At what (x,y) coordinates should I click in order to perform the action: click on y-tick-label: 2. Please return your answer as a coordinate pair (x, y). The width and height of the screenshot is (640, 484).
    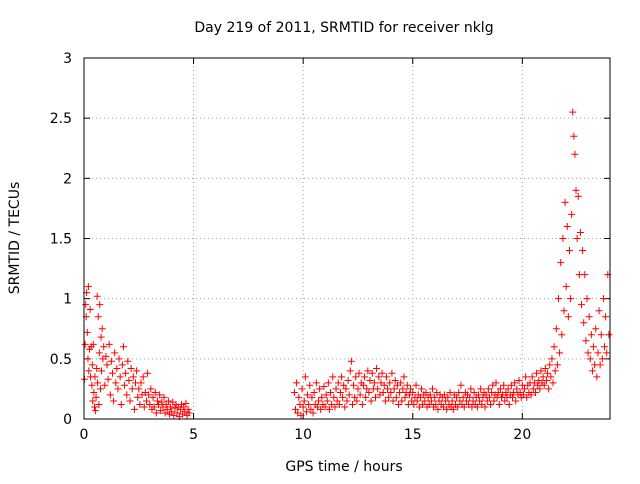
    Looking at the image, I should click on (67, 179).